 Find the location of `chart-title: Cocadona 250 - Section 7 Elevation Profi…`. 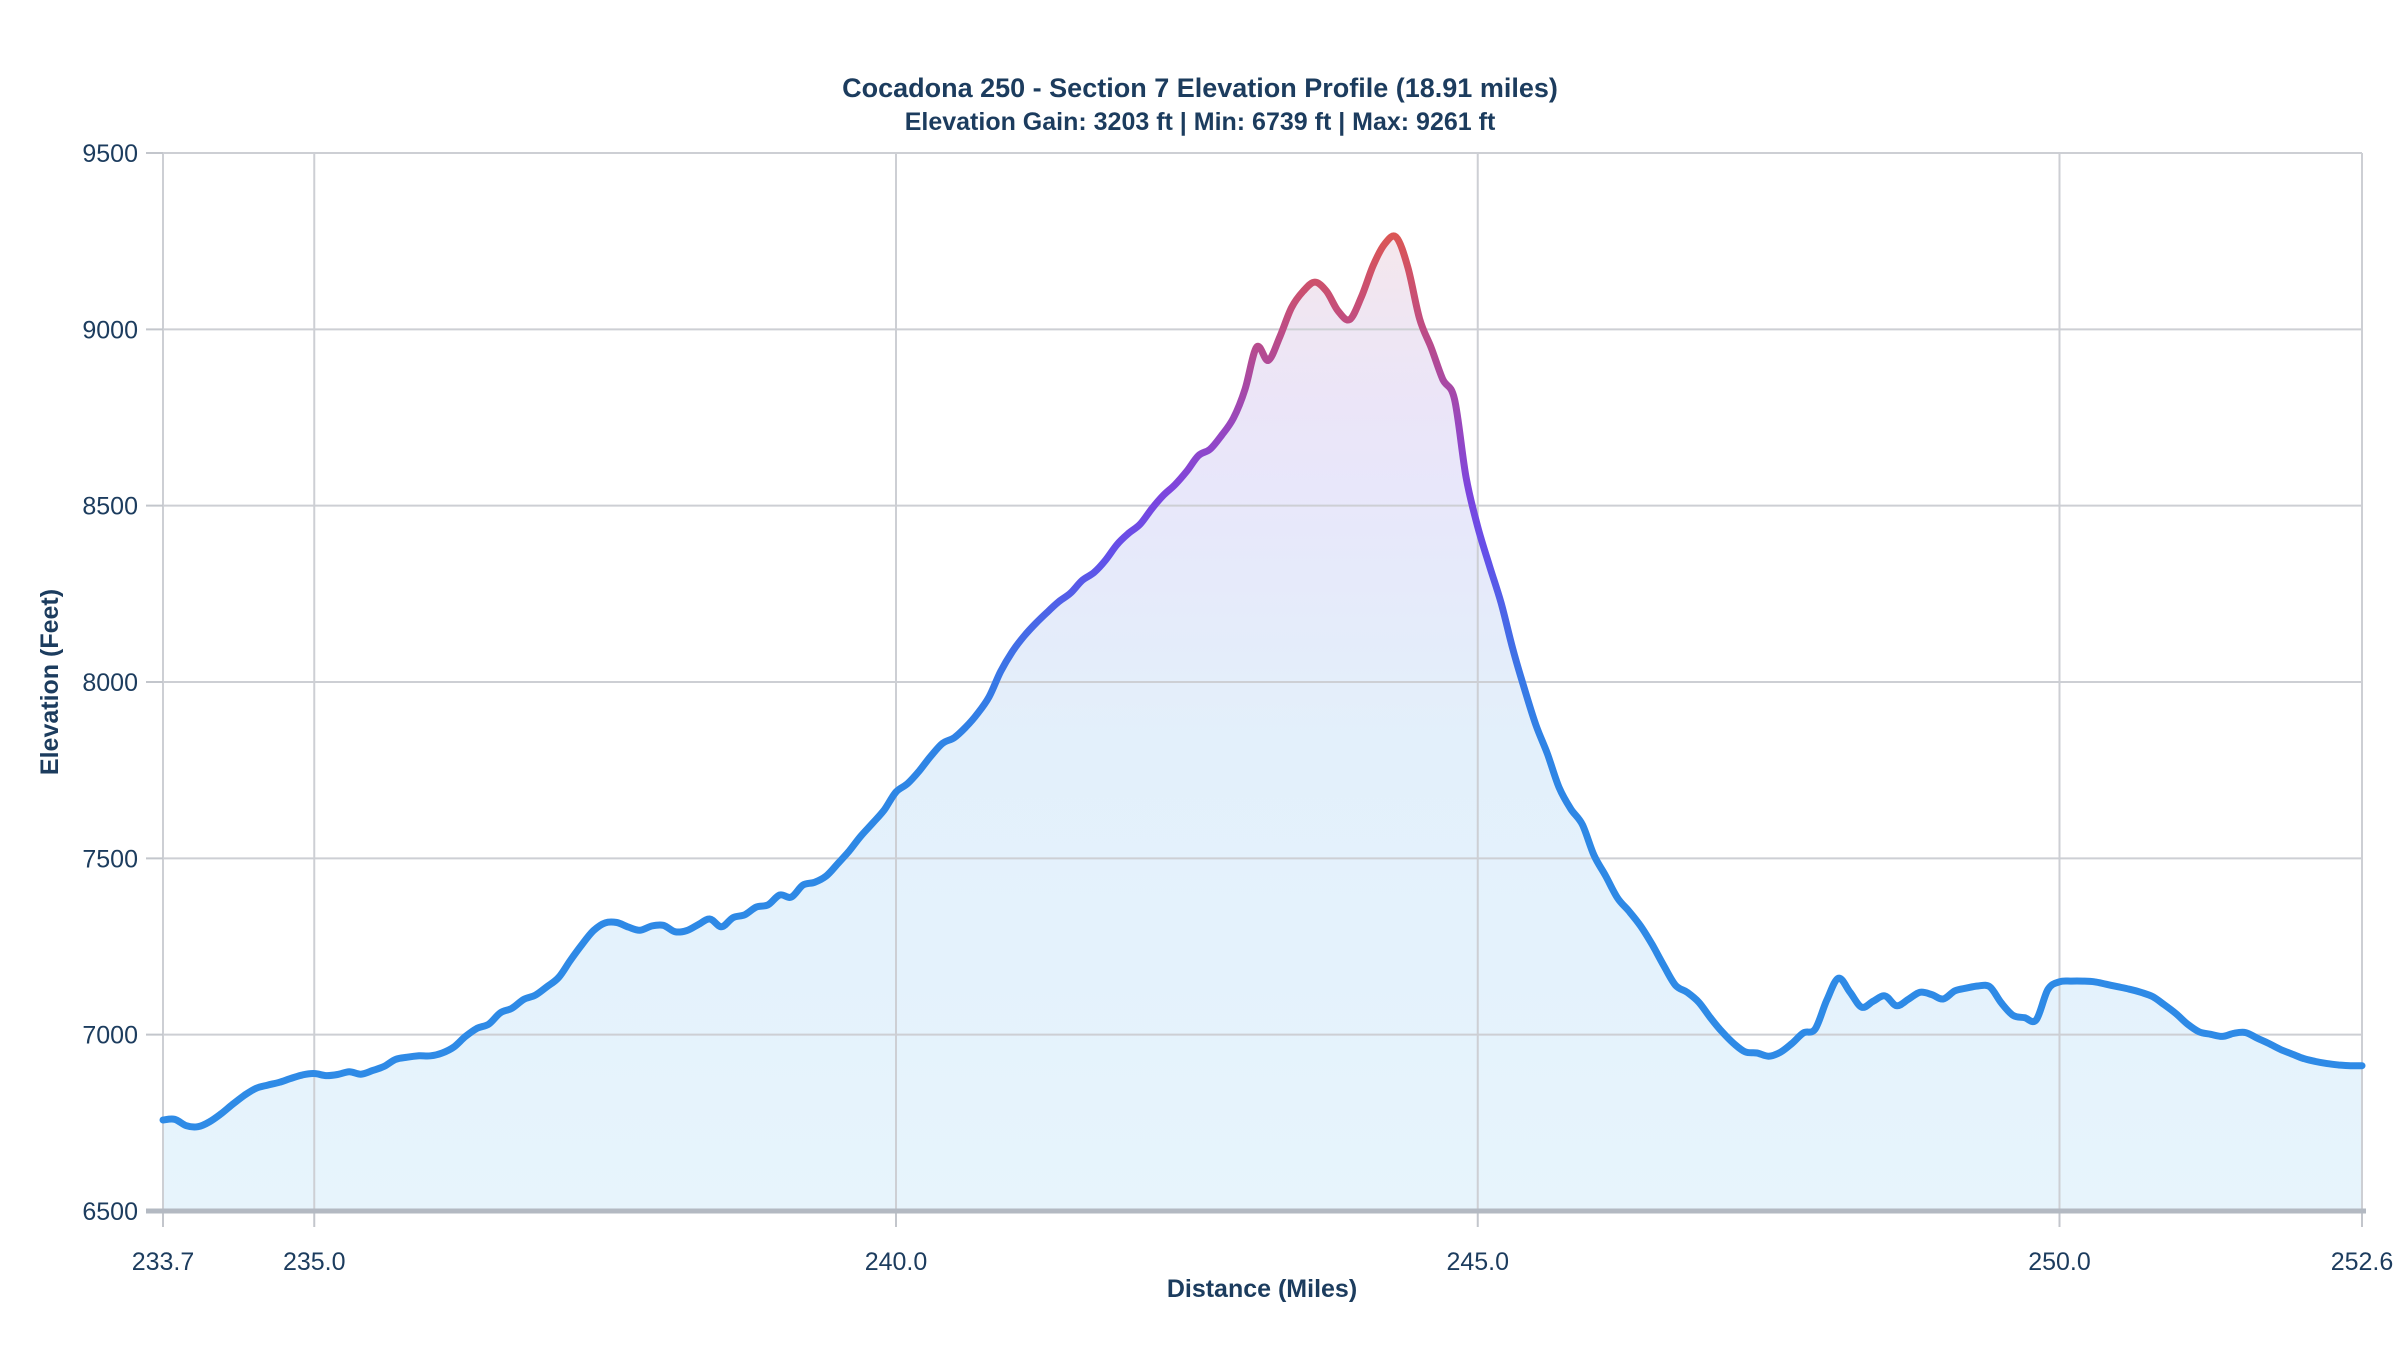

chart-title: Cocadona 250 - Section 7 Elevation Profi… is located at coordinates (1200, 88).